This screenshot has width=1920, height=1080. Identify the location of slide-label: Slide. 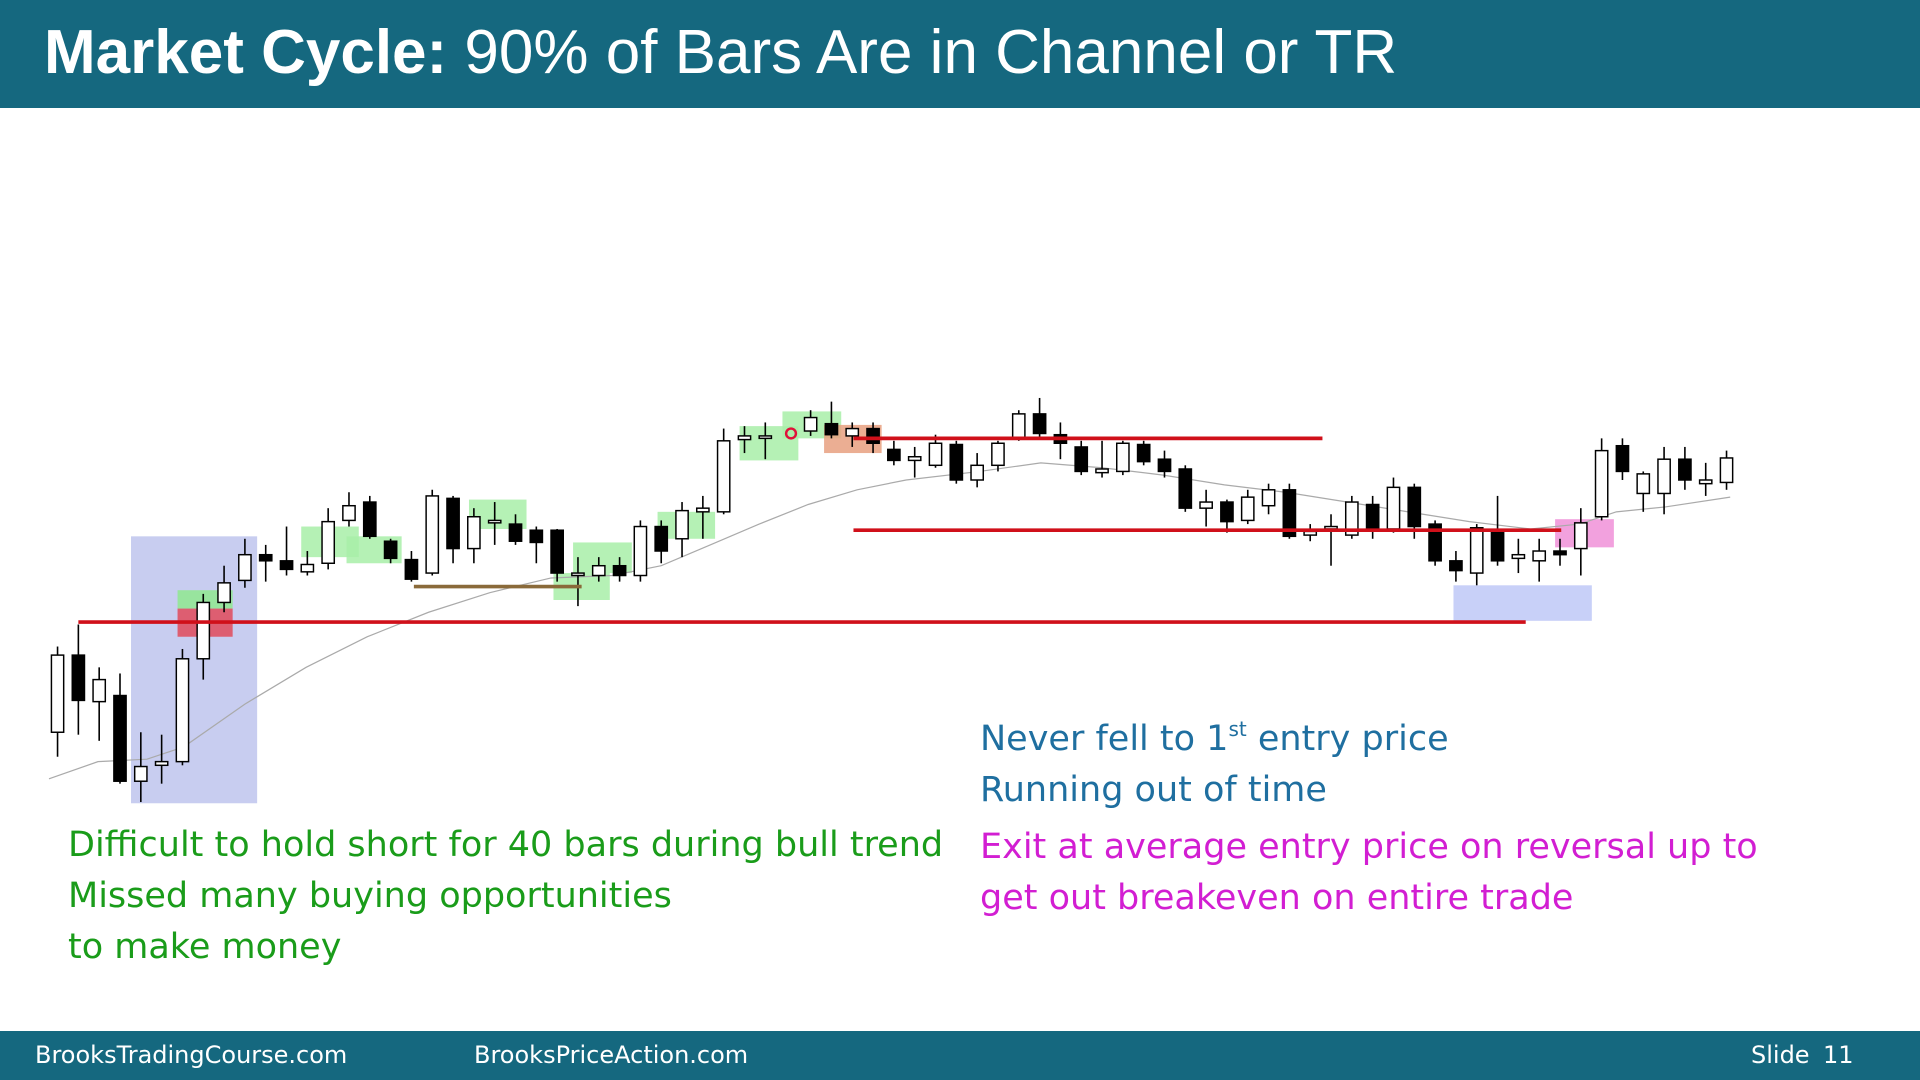
(1780, 1055).